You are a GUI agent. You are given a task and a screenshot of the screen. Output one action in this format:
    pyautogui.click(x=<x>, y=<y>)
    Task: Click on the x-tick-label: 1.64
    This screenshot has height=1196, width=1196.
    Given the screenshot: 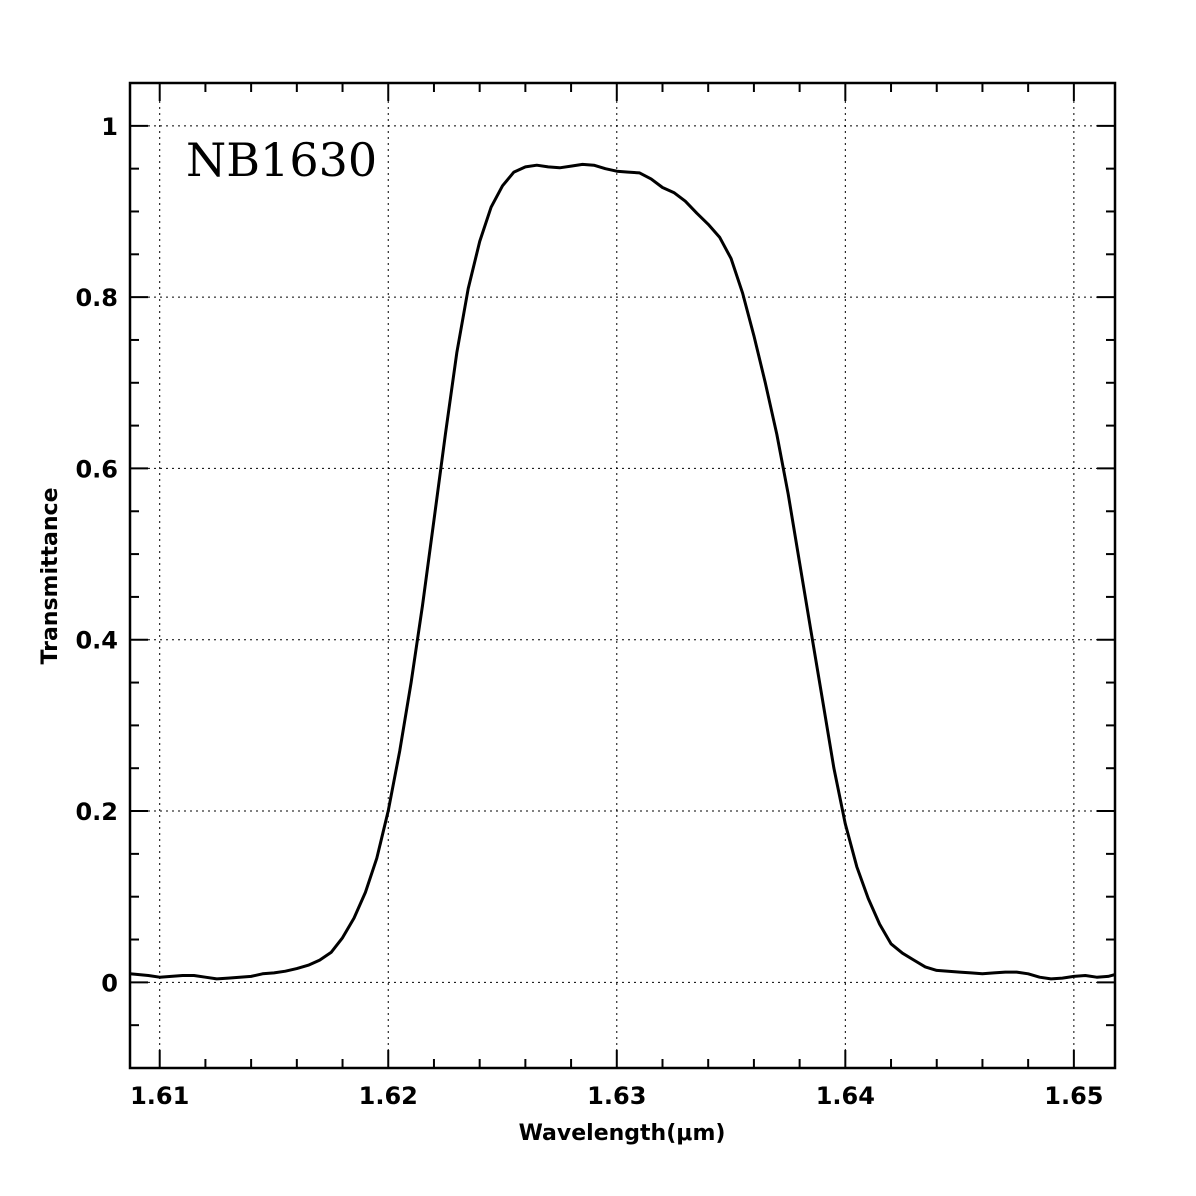 What is the action you would take?
    pyautogui.click(x=845, y=1096)
    